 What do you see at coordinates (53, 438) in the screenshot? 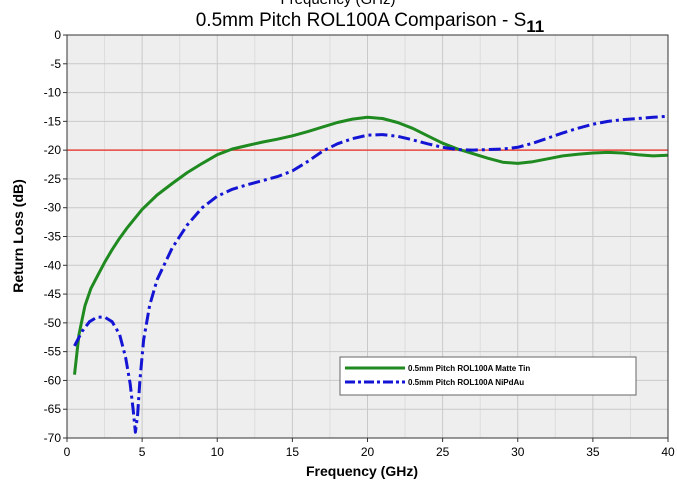
I see `y-tick-label: -70` at bounding box center [53, 438].